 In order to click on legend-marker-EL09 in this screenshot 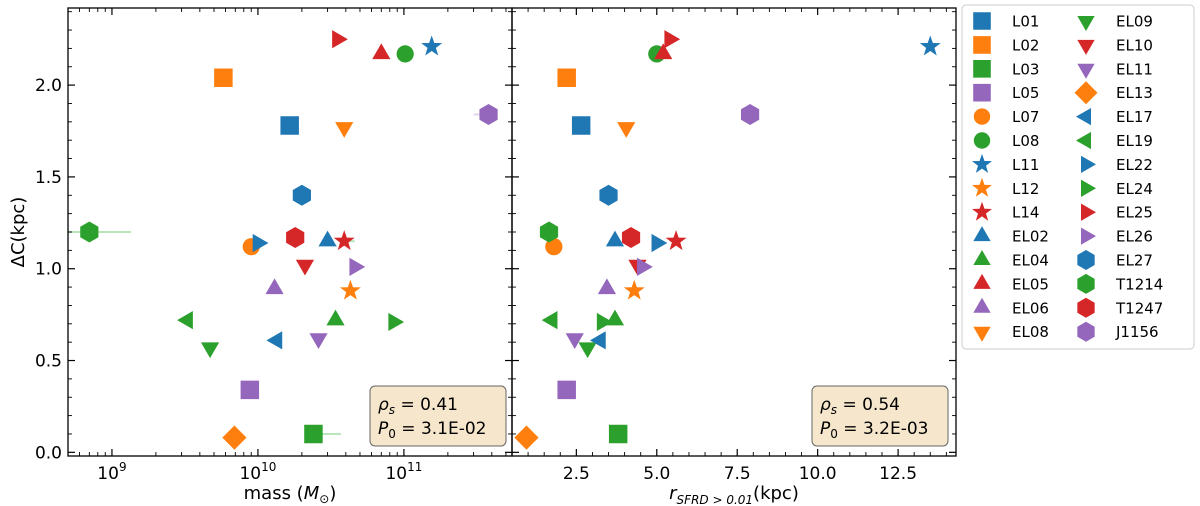, I will do `click(1086, 23)`.